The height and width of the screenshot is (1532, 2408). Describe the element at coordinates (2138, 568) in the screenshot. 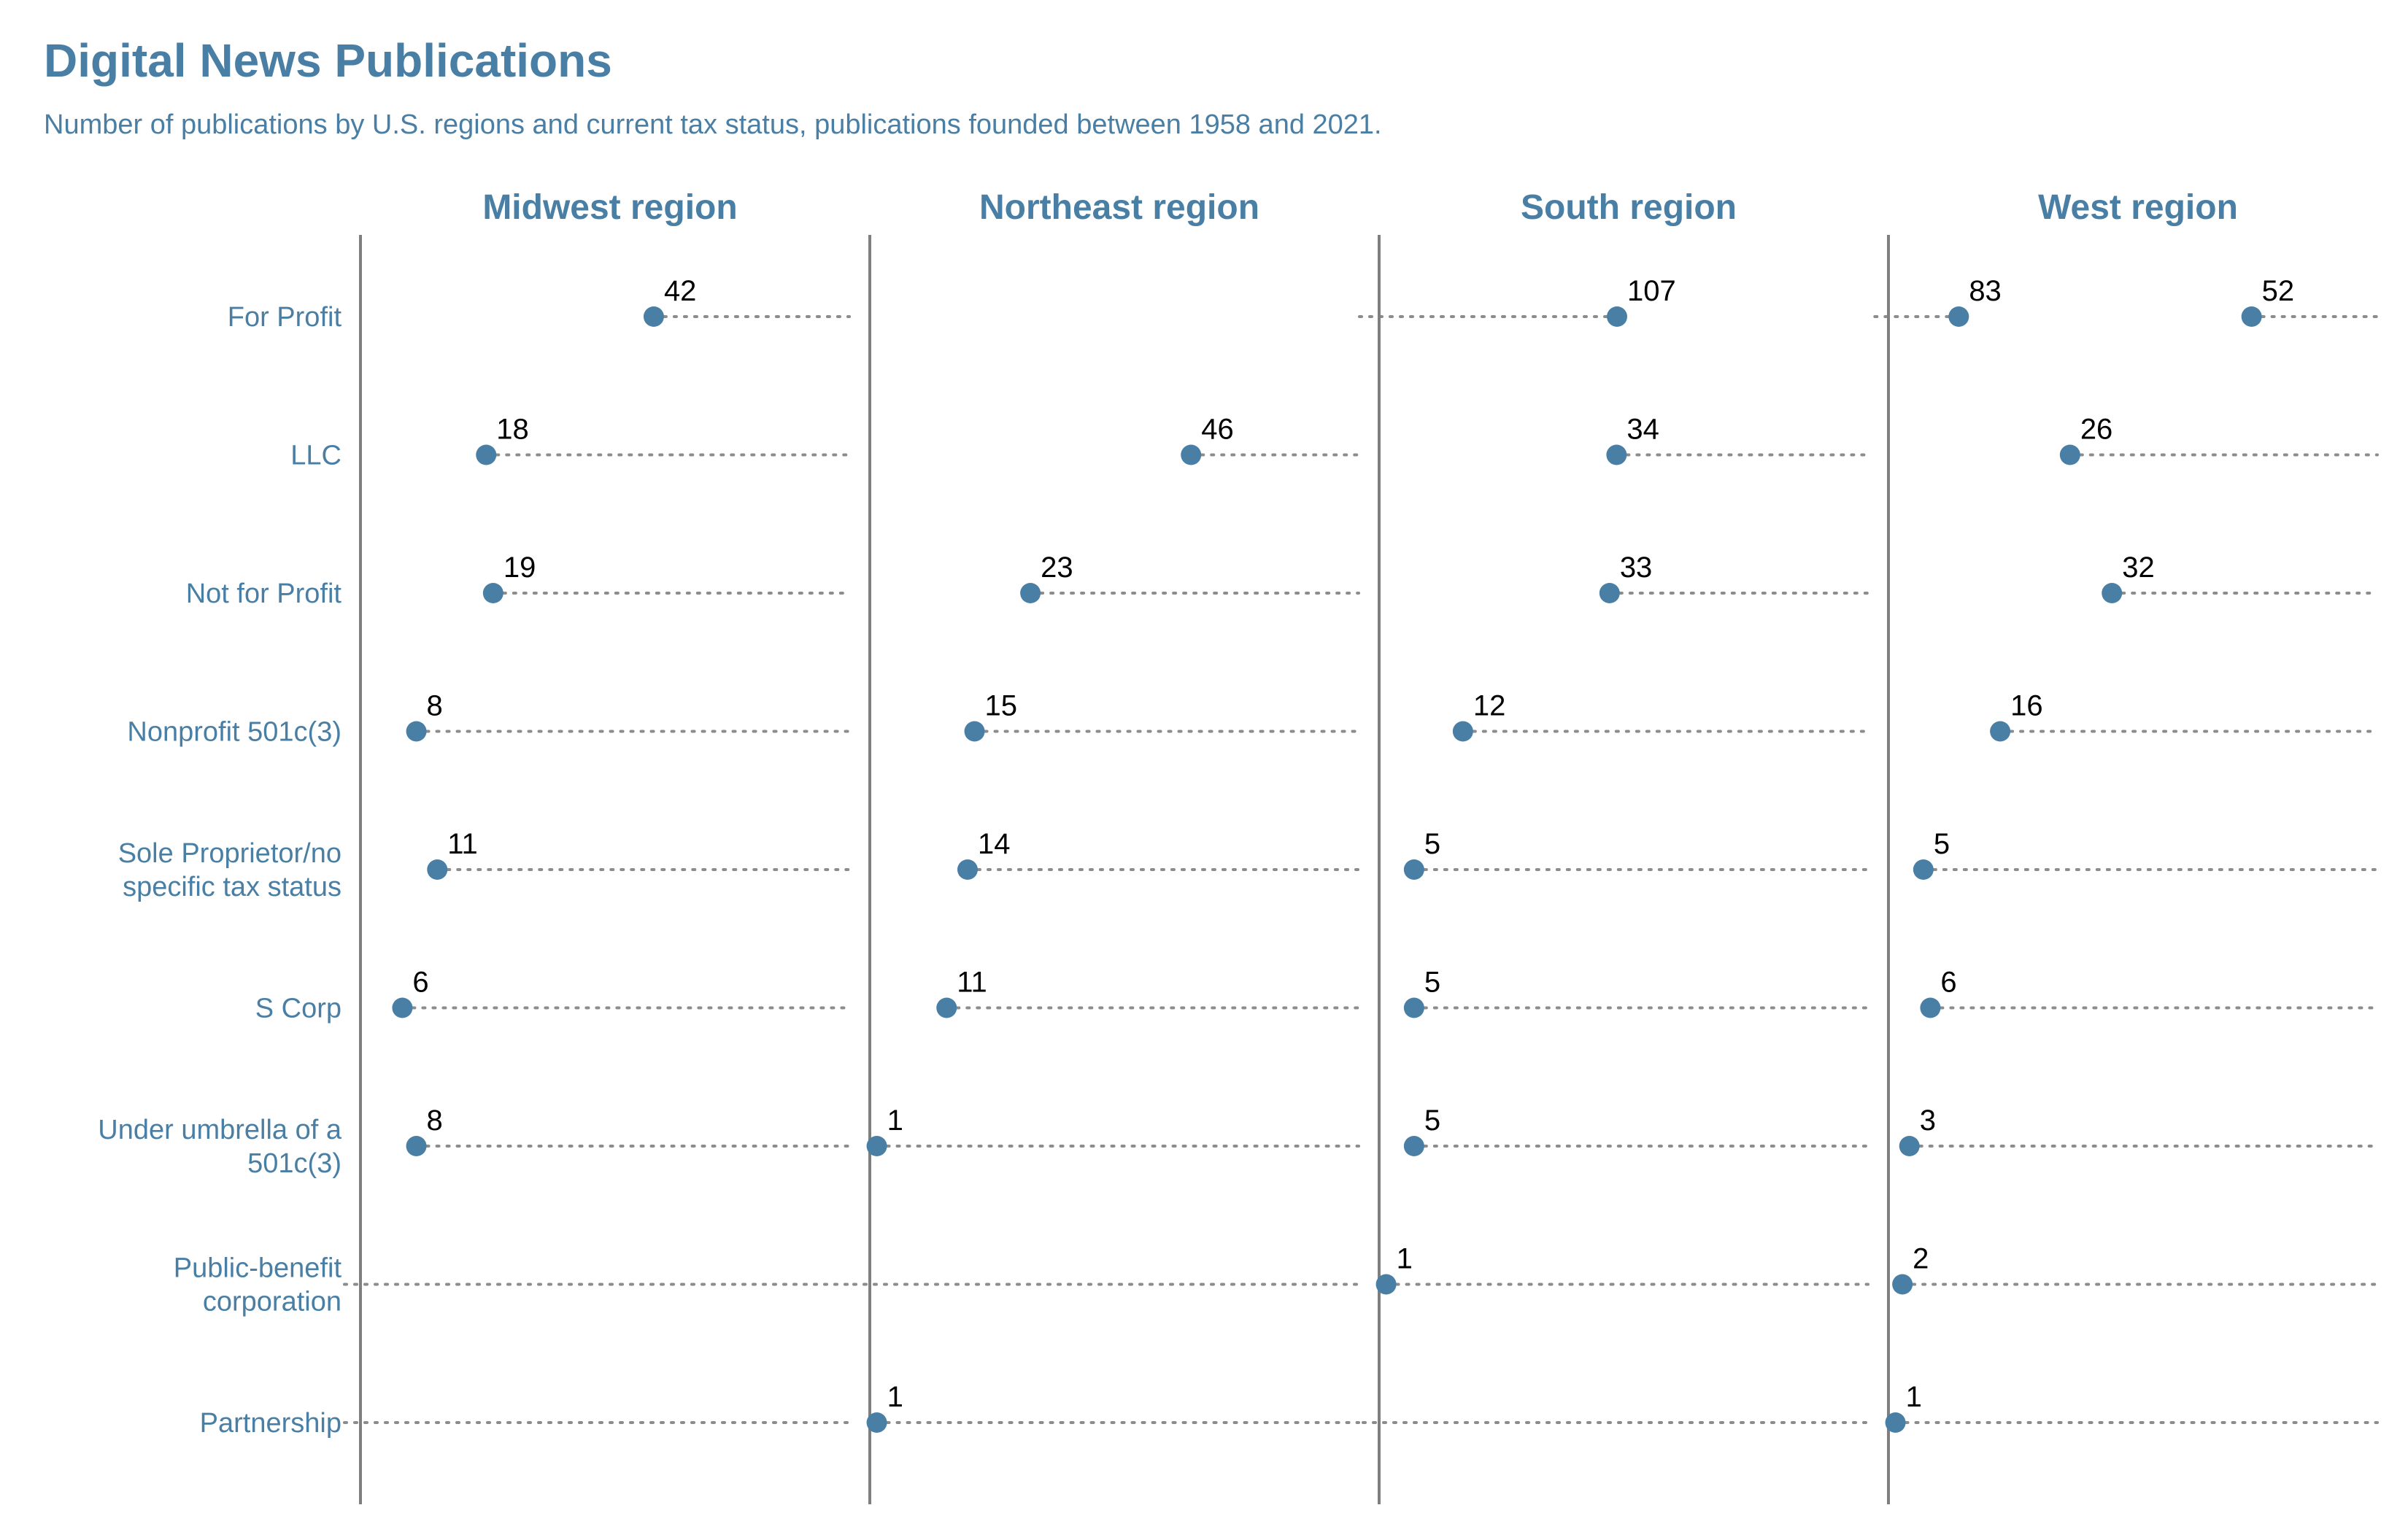

I see `value-label: 32` at that location.